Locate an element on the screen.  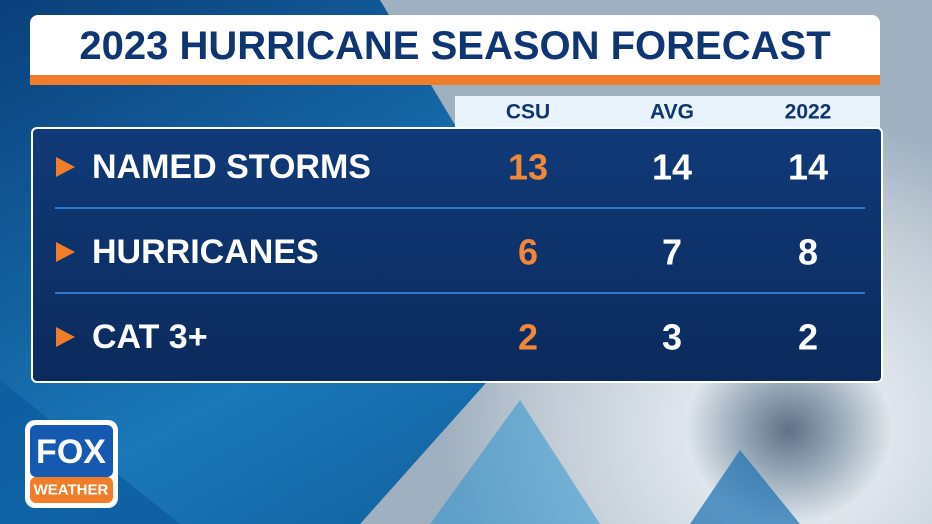
cell-value: 3 is located at coordinates (672, 337).